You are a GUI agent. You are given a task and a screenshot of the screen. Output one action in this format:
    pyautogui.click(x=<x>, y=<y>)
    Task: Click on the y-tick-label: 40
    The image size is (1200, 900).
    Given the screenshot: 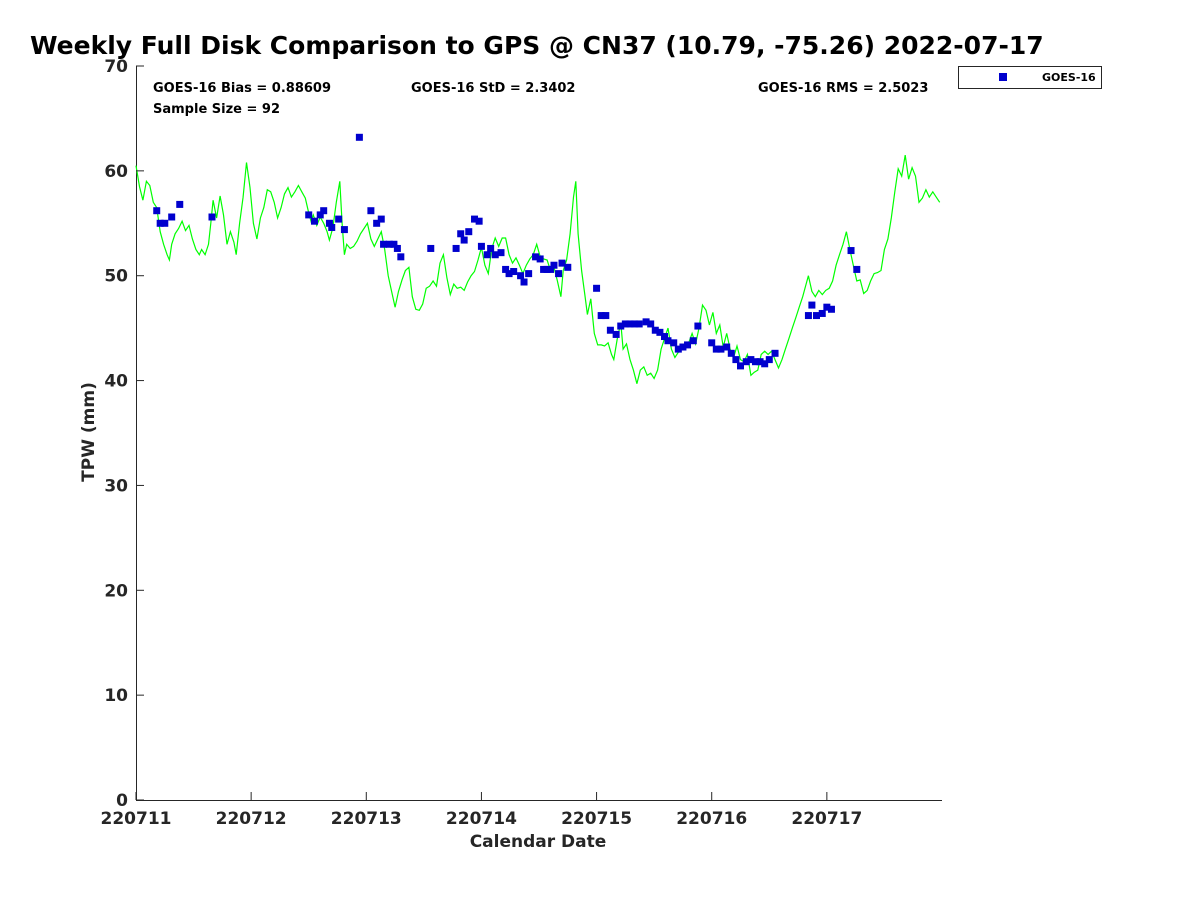 What is the action you would take?
    pyautogui.click(x=116, y=382)
    